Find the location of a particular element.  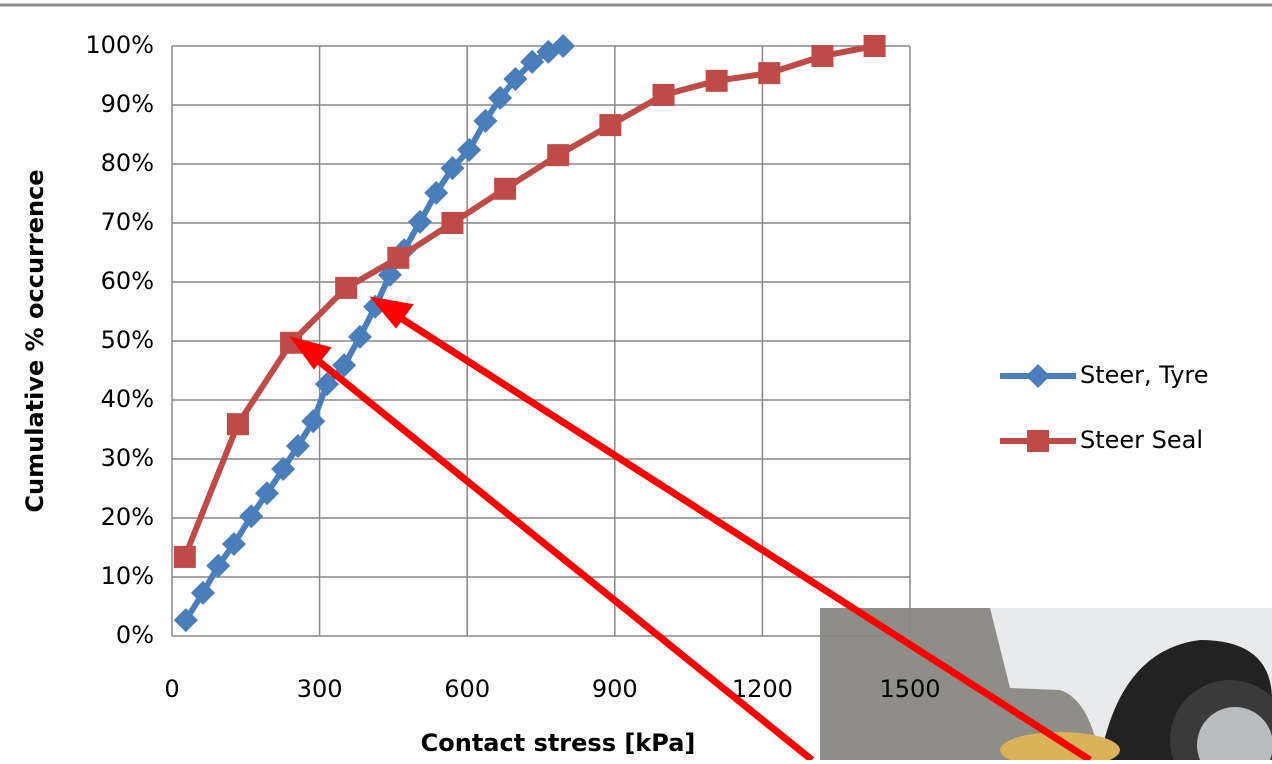

x-tick-label: 1200 is located at coordinates (762, 689).